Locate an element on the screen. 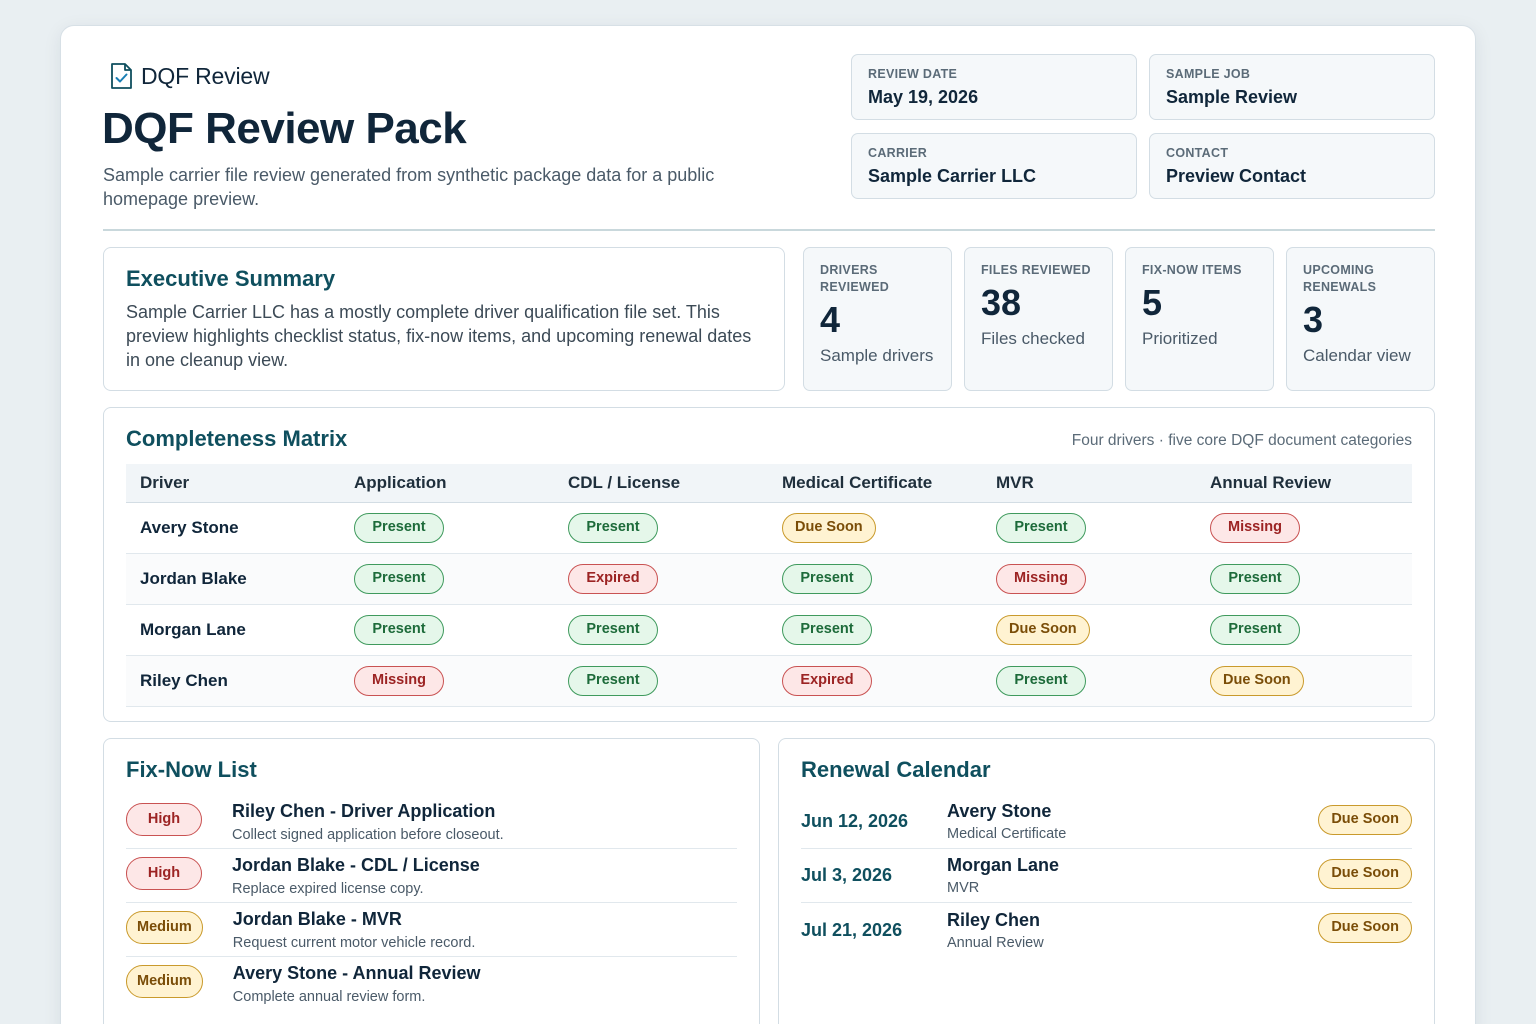 Image resolution: width=1536 pixels, height=1024 pixels. stat-upcoming-renewals: UPCOMING RENEWALS 3 Calendar view is located at coordinates (1360, 319).